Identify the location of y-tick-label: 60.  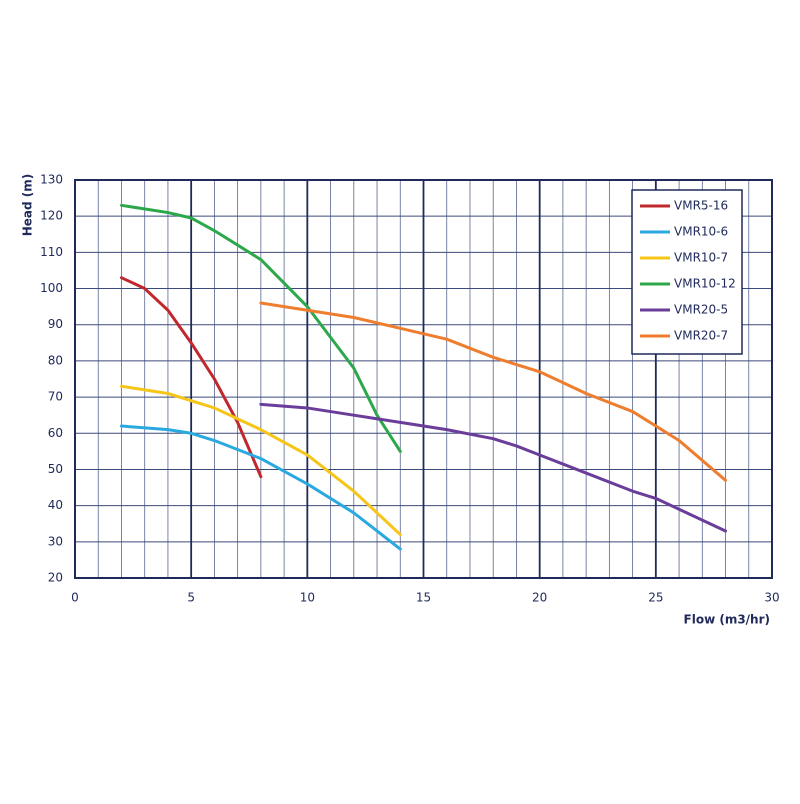
(55, 433).